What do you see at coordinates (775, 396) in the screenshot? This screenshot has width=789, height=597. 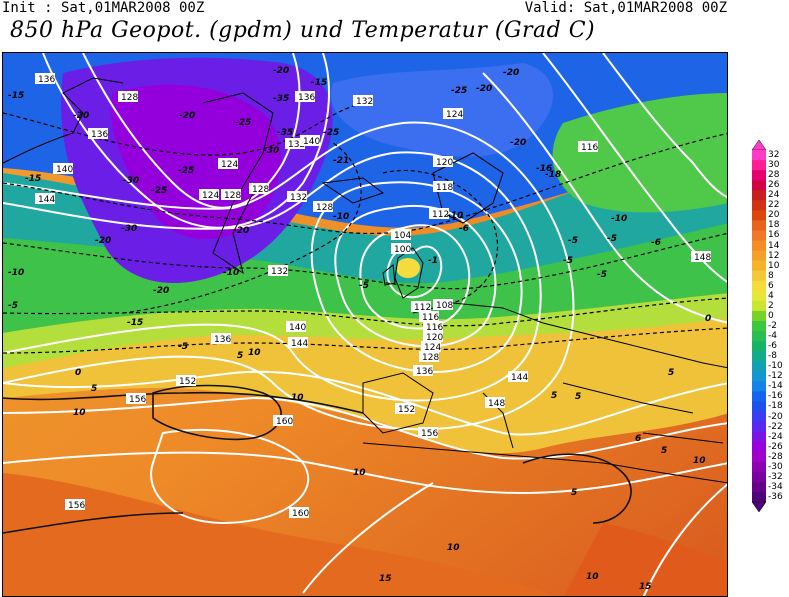 I see `colorbar-label: -16` at bounding box center [775, 396].